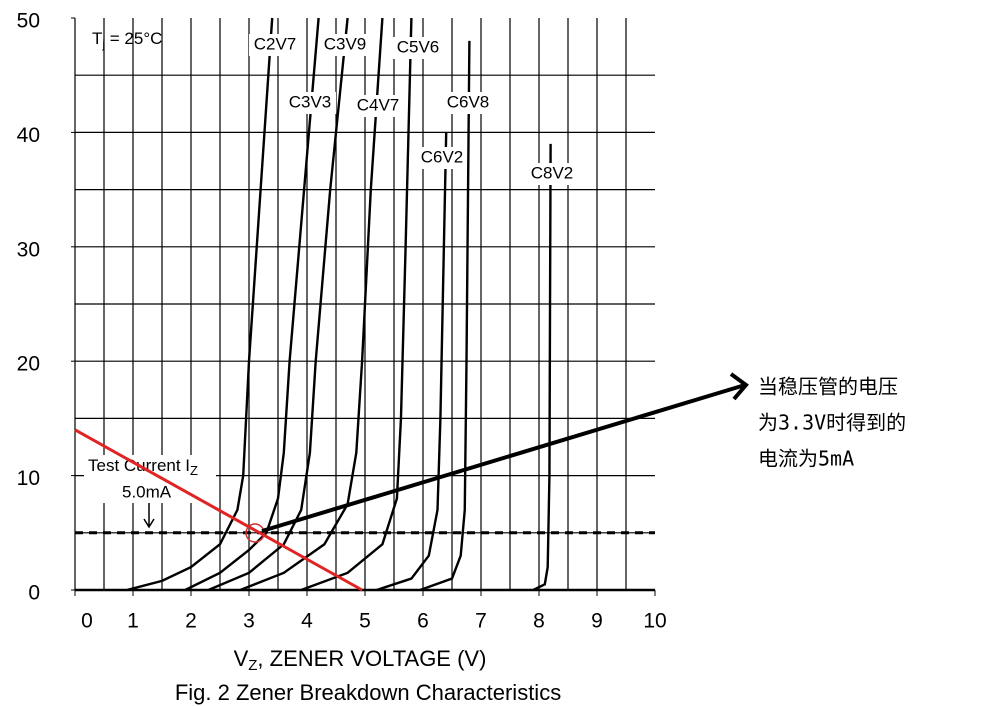 This screenshot has width=986, height=706. I want to click on caption: Fig. 2 Zener Breakdown Characteristics, so click(368, 692).